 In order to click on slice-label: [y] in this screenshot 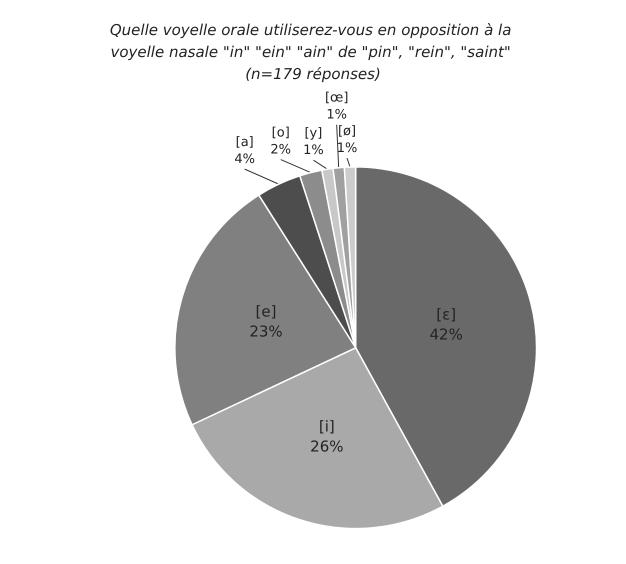, I will do `click(313, 134)`.